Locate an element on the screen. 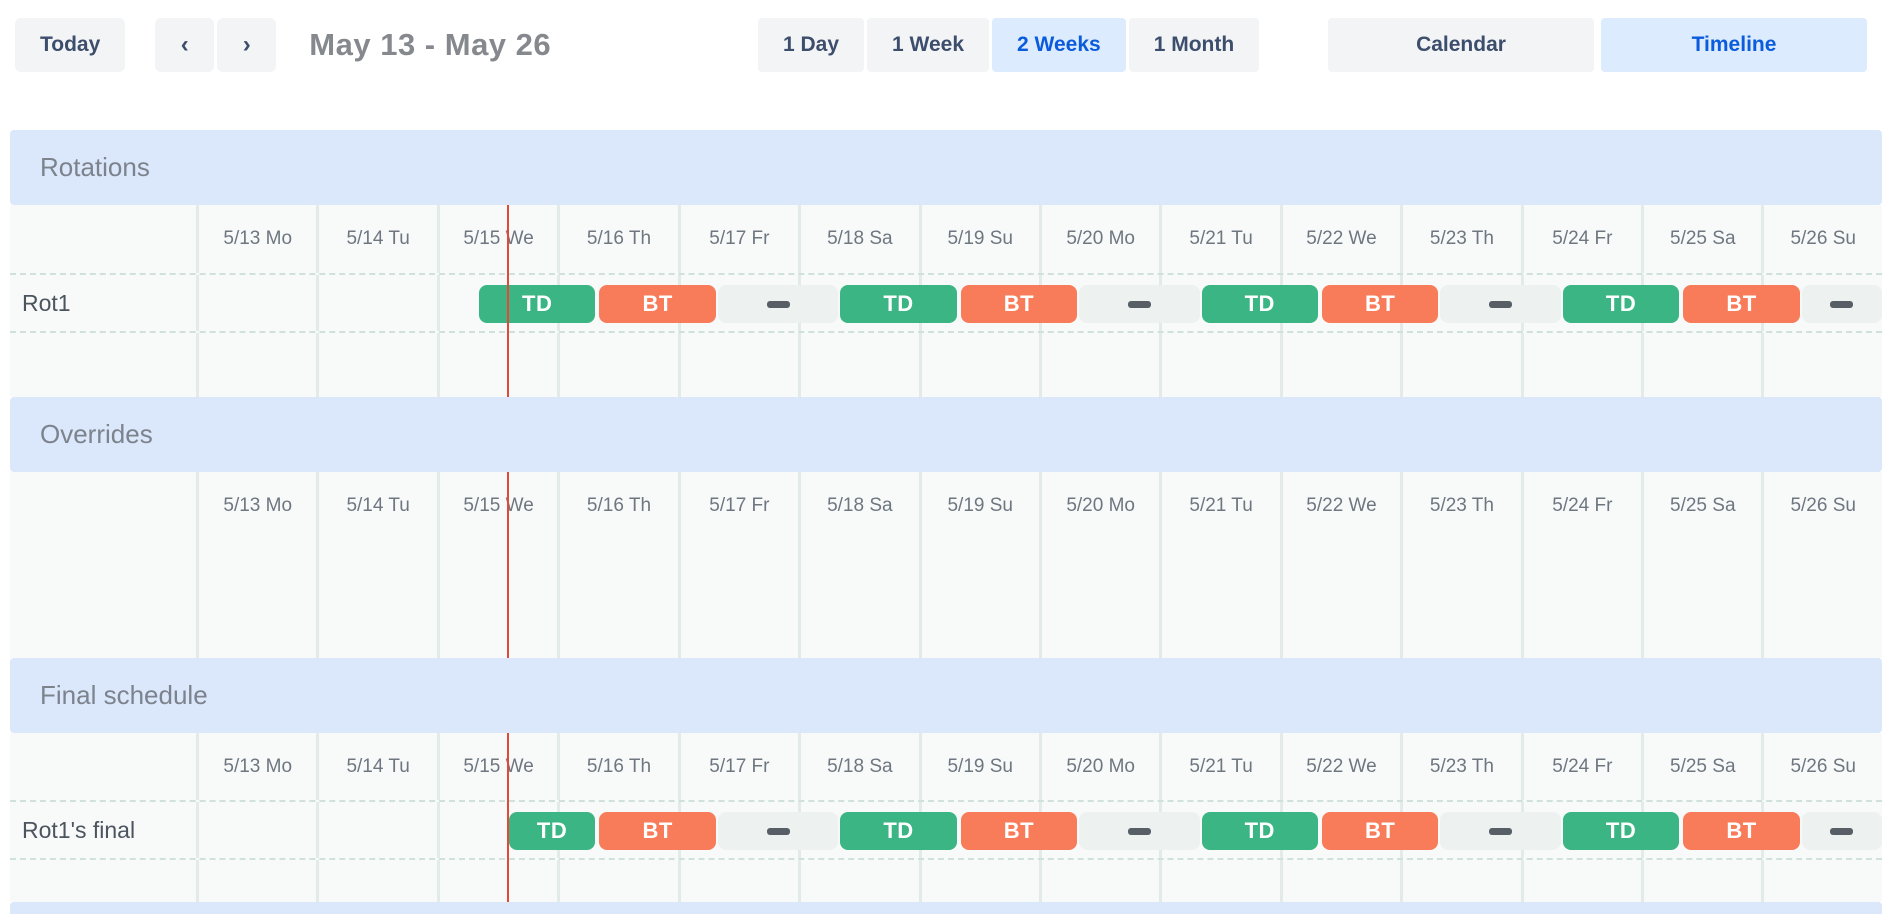 The width and height of the screenshot is (1892, 914). view-switcher: Calendar Timeline is located at coordinates (1597, 45).